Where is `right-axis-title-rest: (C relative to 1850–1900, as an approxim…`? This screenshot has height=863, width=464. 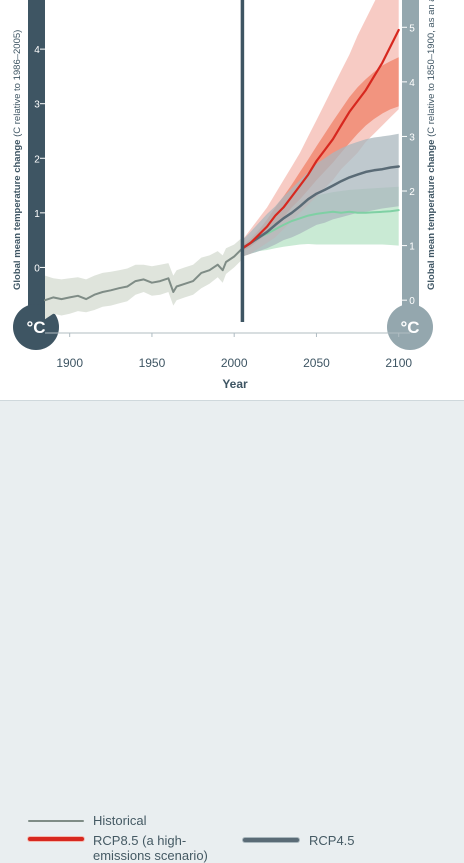 right-axis-title-rest: (C relative to 1850–1900, as an approxim… is located at coordinates (431, 70).